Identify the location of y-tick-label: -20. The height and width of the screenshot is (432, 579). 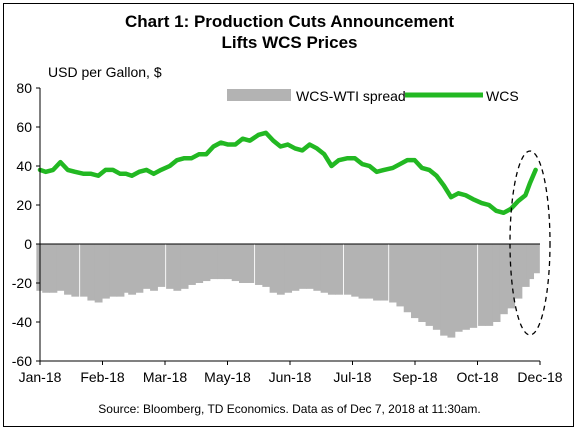
(22, 283).